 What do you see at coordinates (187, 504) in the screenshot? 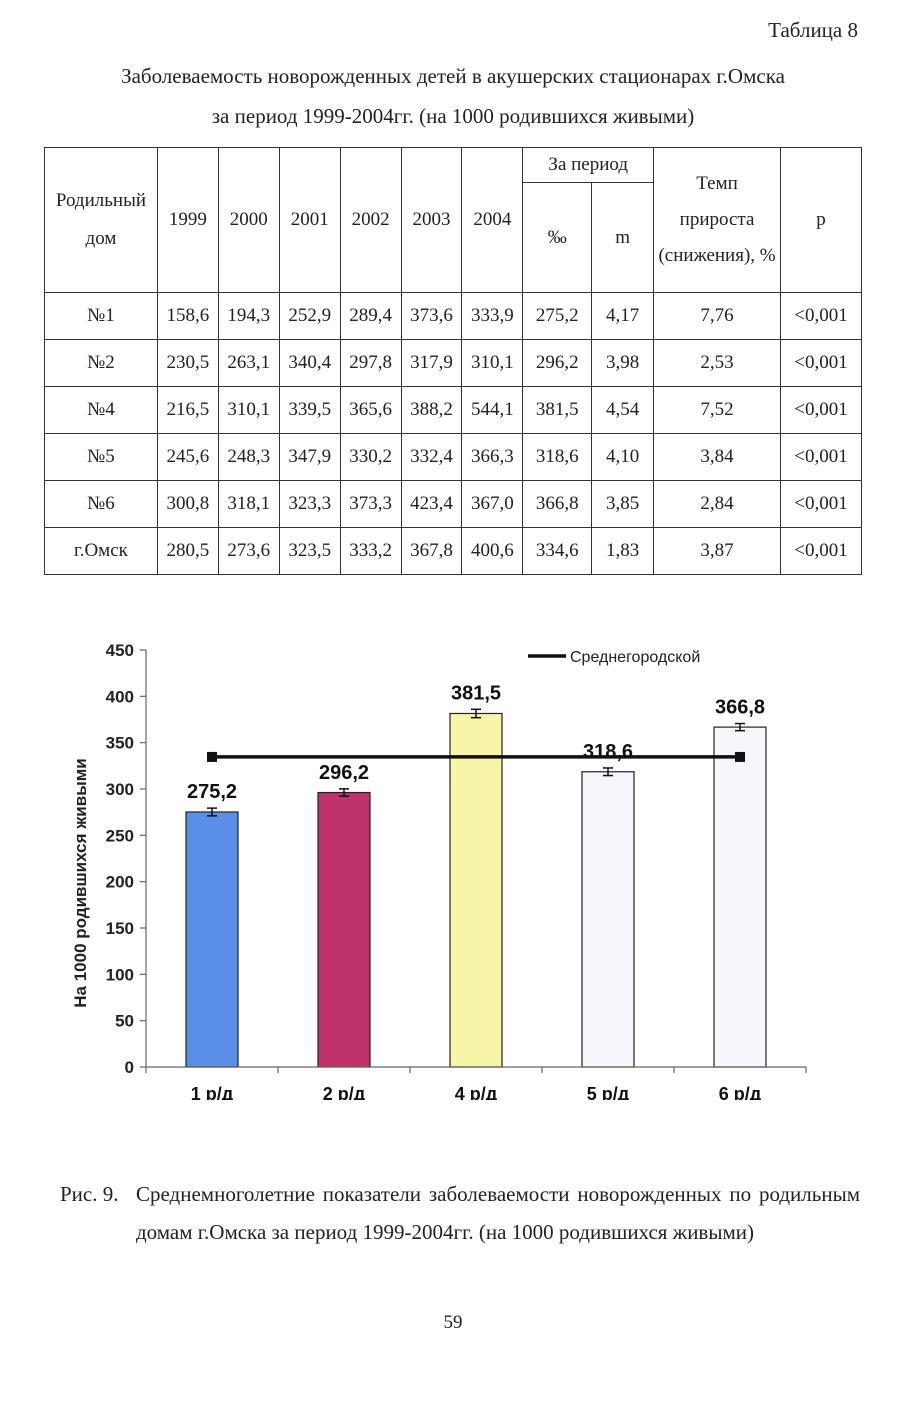
I see `row-year-value-cell: 300,8` at bounding box center [187, 504].